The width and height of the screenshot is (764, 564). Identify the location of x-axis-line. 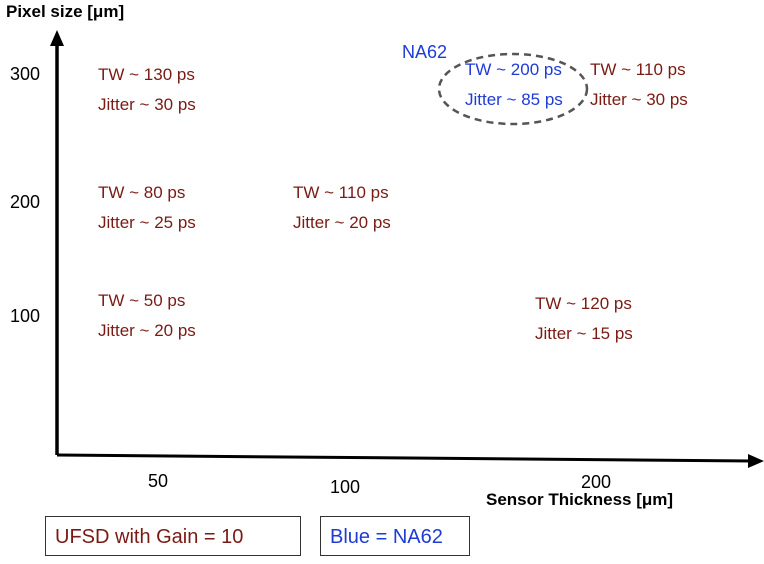
(404, 458).